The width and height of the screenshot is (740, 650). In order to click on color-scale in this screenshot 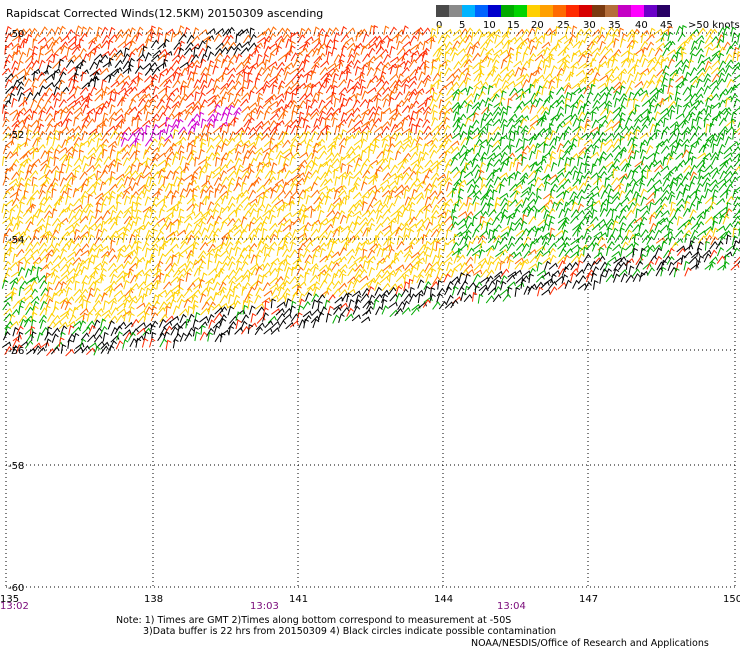, I will do `click(553, 11)`.